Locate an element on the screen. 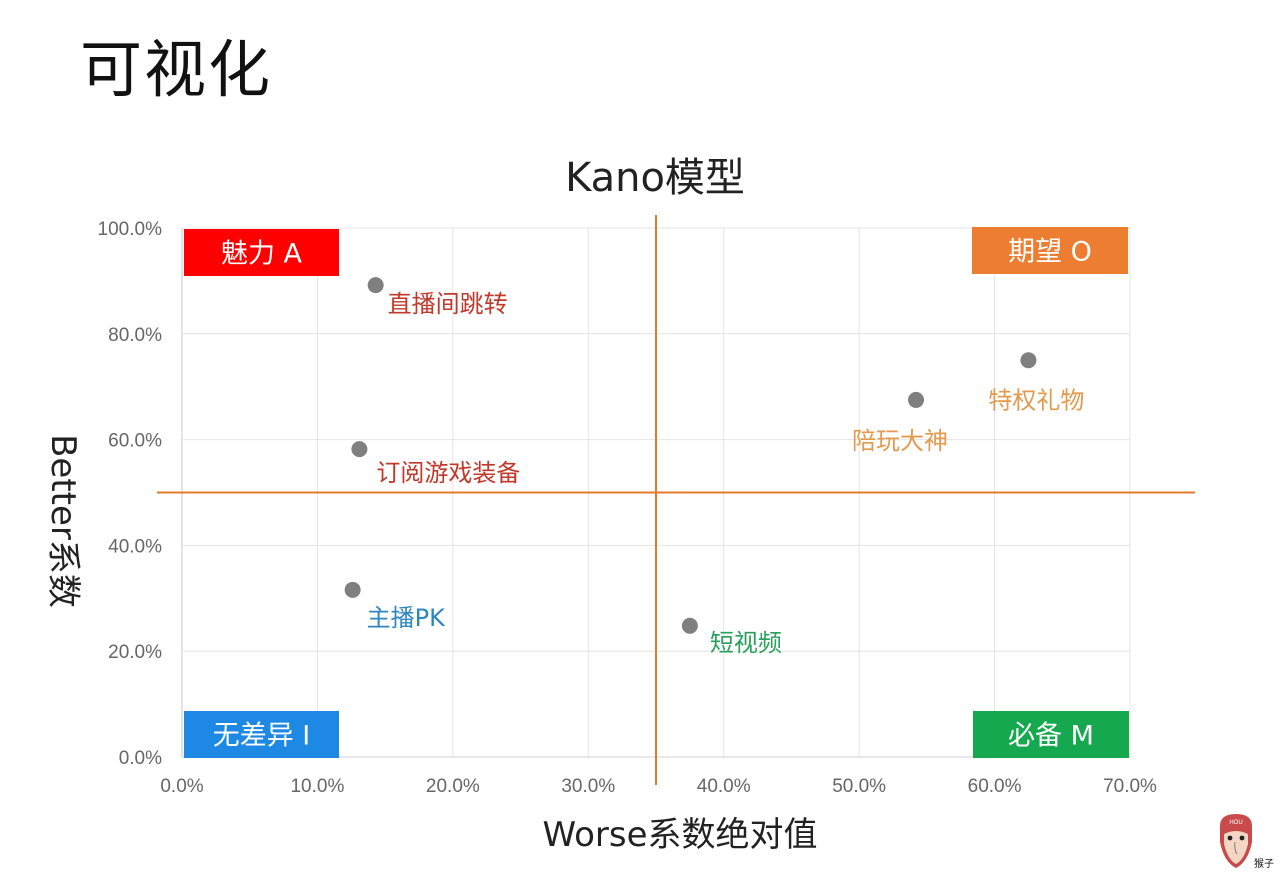 This screenshot has height=874, width=1280. svg-text: HOU is located at coordinates (1235, 823).